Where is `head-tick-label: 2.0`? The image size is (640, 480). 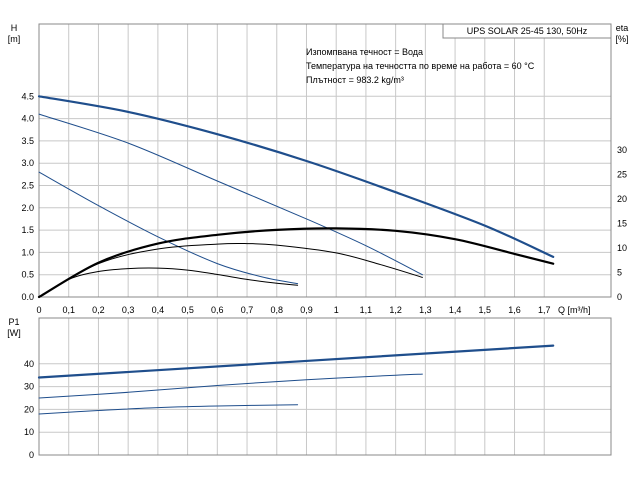 head-tick-label: 2.0 is located at coordinates (27, 208).